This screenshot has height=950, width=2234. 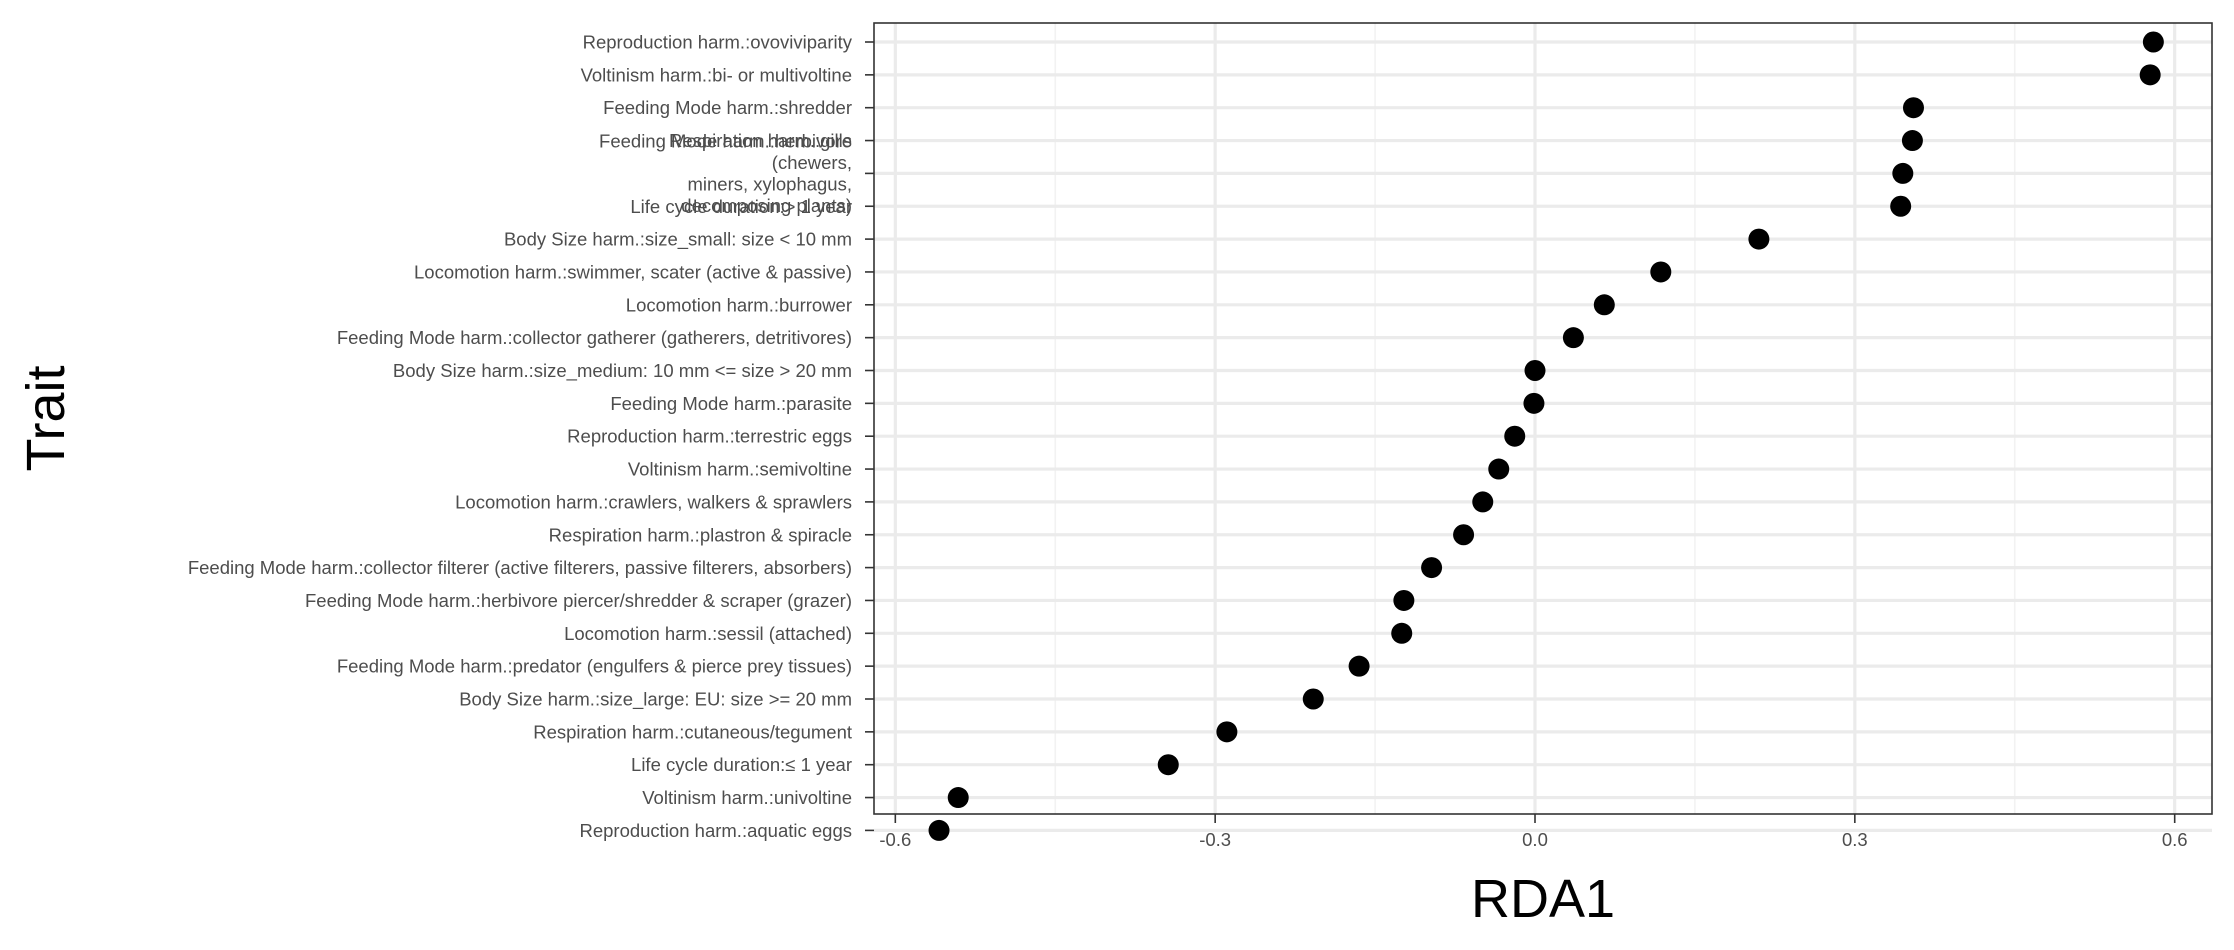 I want to click on y-tick-label: miners, xylophagus,, so click(x=769, y=184).